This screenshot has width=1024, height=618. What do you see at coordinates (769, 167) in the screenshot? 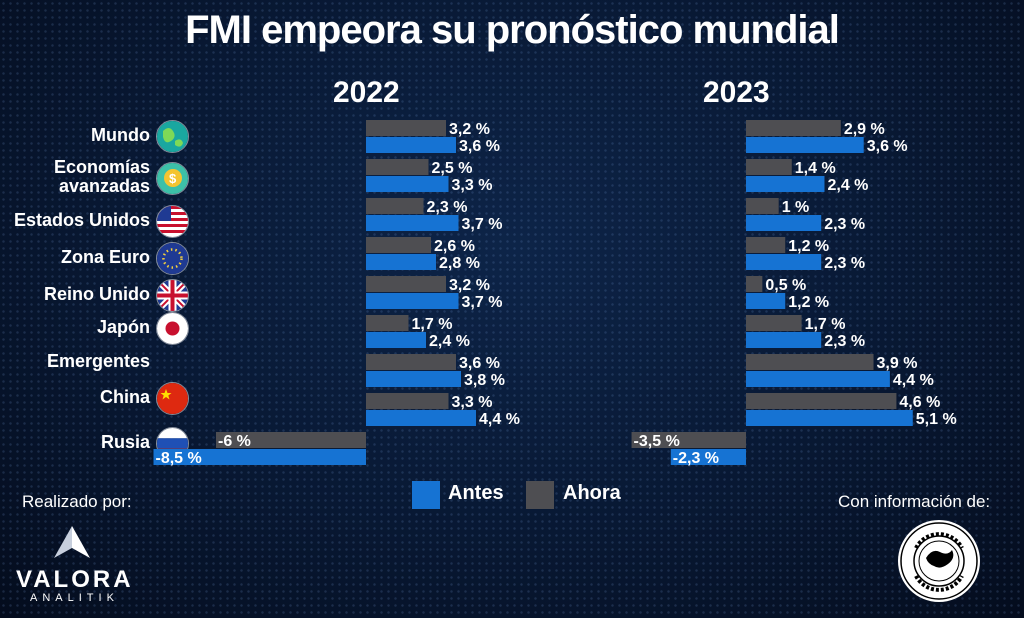
I see `bar-2023-ahora-economias-avanzadas` at bounding box center [769, 167].